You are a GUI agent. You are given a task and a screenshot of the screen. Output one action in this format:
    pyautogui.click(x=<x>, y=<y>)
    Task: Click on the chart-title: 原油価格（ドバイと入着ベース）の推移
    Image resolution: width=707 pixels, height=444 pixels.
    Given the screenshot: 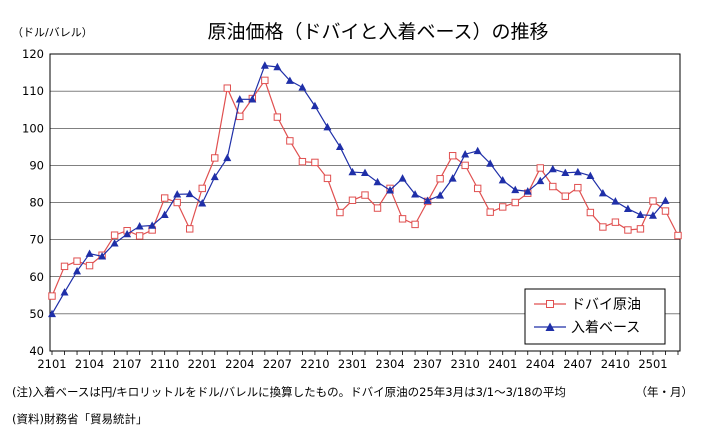 What is the action you would take?
    pyautogui.click(x=377, y=32)
    